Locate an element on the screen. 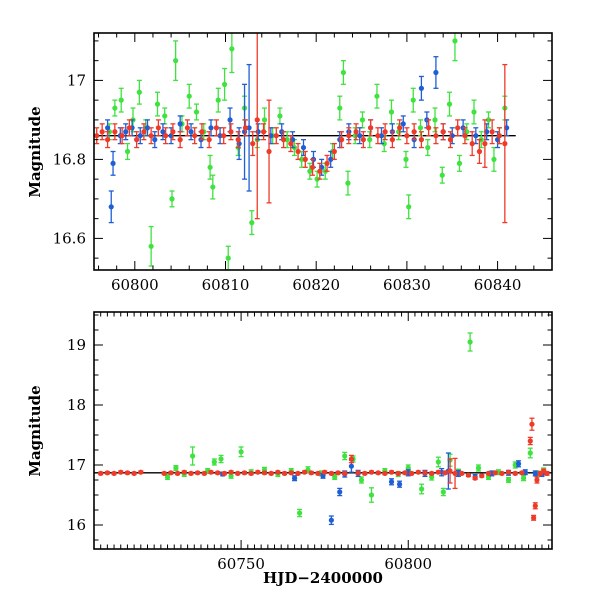 The width and height of the screenshot is (600, 600). bottom-x-axis-title: HJD−2400000 is located at coordinates (323, 578).